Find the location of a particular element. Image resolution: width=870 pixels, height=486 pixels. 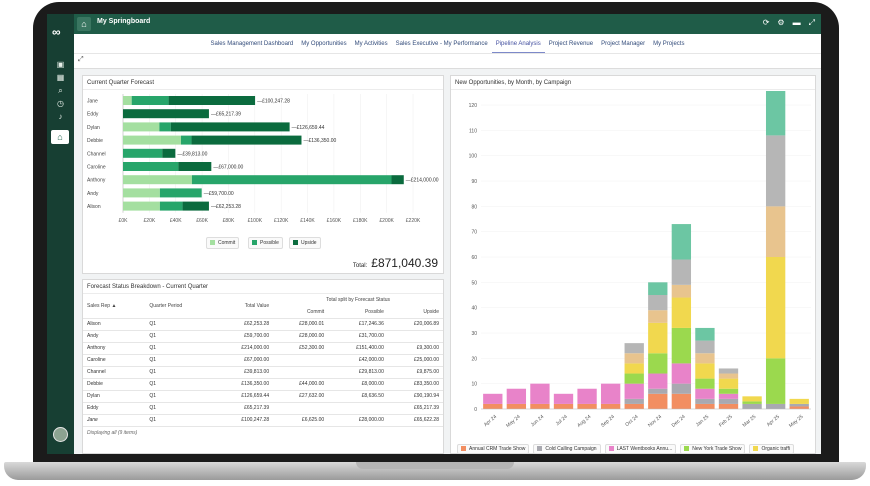

tab-sales-executive-performance: Sales Executive - My Performance is located at coordinates (441, 44).